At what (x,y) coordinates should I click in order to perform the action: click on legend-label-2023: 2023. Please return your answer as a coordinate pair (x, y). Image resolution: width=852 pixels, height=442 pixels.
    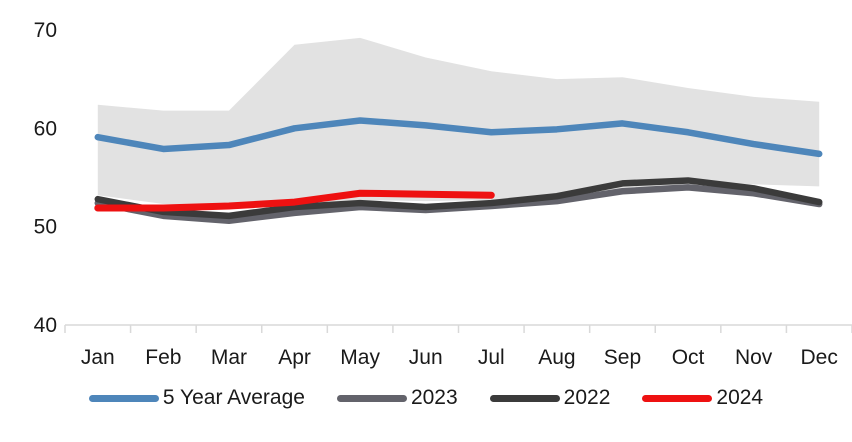
    Looking at the image, I should click on (434, 397).